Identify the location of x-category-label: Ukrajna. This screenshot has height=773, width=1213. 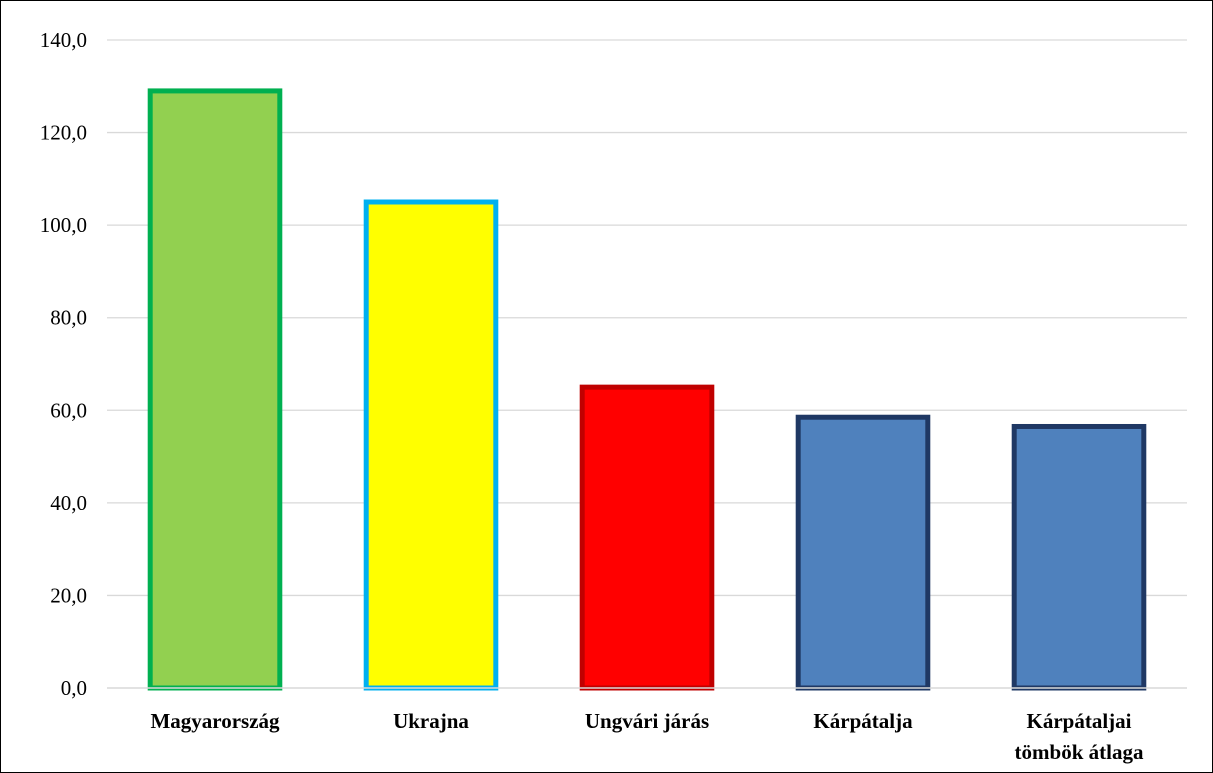
(431, 721).